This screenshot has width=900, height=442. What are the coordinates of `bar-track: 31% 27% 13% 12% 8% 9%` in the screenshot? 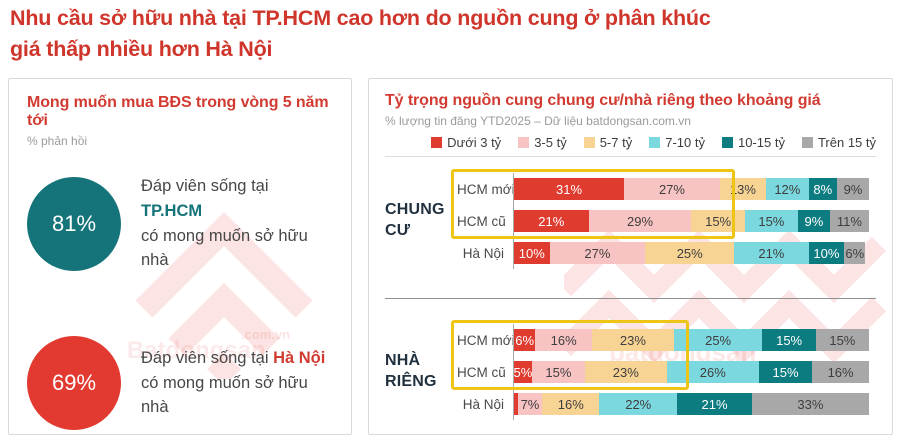 It's located at (691, 189).